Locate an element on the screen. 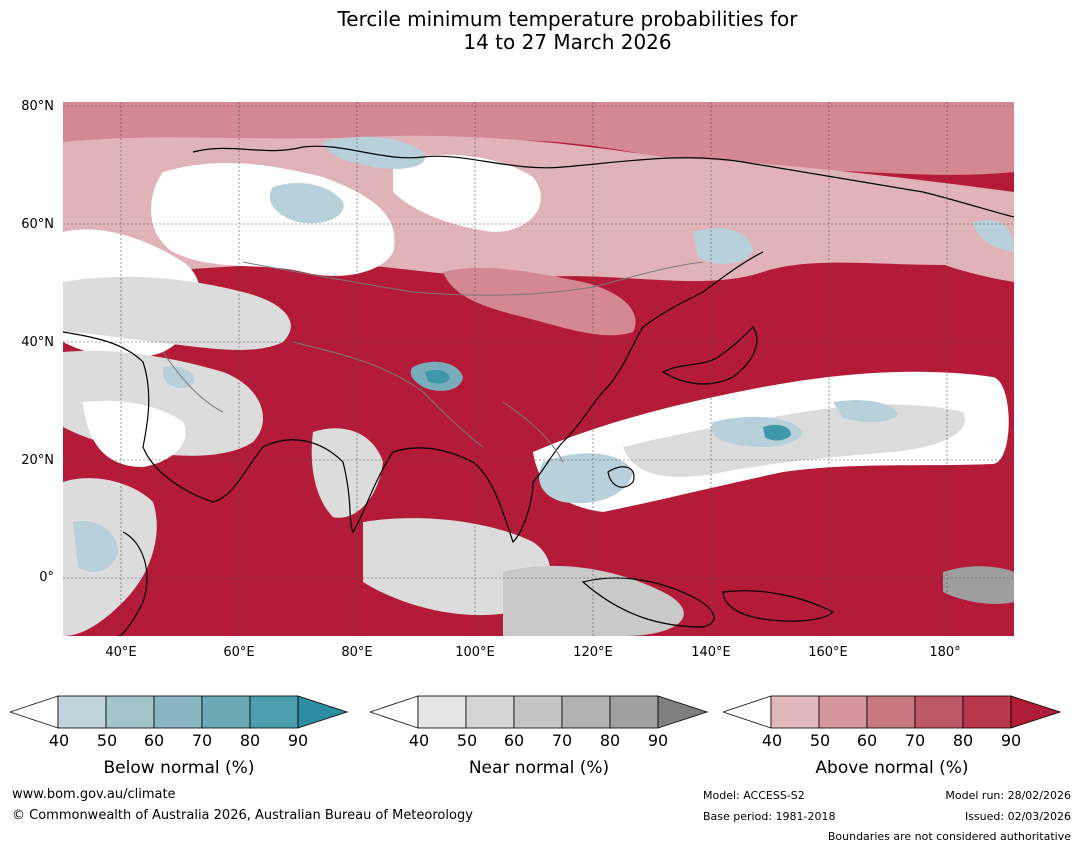  arabia-white is located at coordinates (134, 433).